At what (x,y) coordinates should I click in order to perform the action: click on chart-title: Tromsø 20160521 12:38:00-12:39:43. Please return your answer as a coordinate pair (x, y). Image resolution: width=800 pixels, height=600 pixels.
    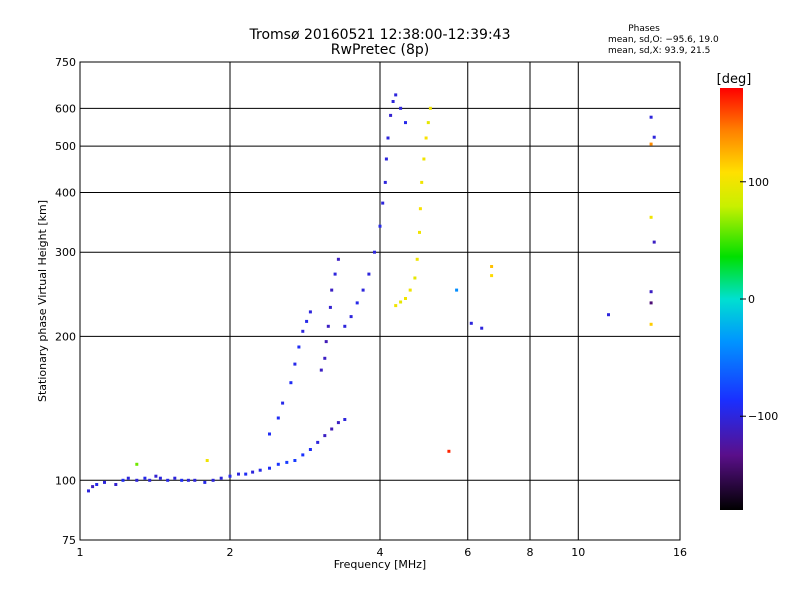
    Looking at the image, I should click on (380, 35).